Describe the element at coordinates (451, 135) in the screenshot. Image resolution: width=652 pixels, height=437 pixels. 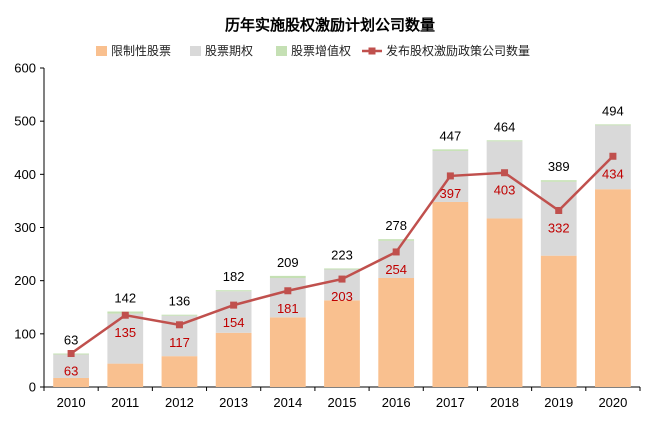
I see `total-label: 447` at that location.